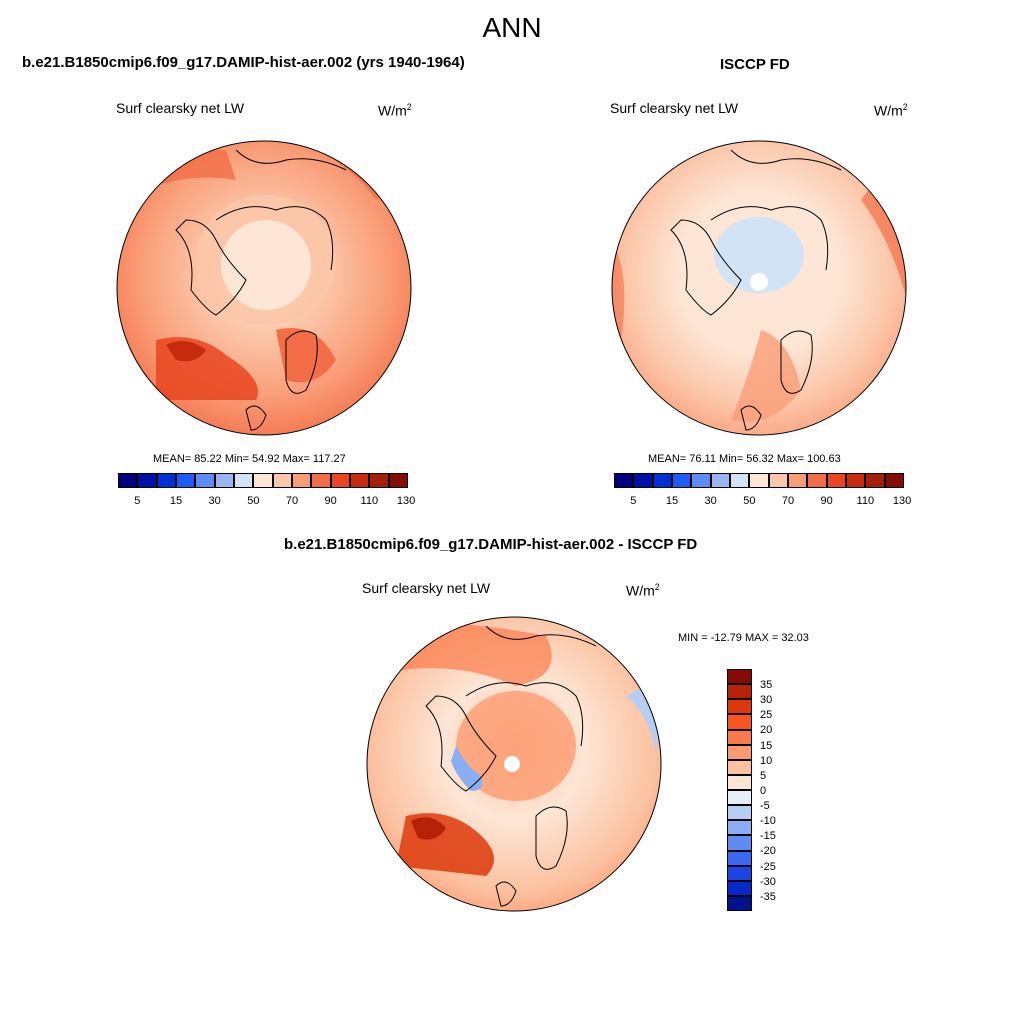  What do you see at coordinates (180, 108) in the screenshot?
I see `model-variable-label: Surf clearsky net LW` at bounding box center [180, 108].